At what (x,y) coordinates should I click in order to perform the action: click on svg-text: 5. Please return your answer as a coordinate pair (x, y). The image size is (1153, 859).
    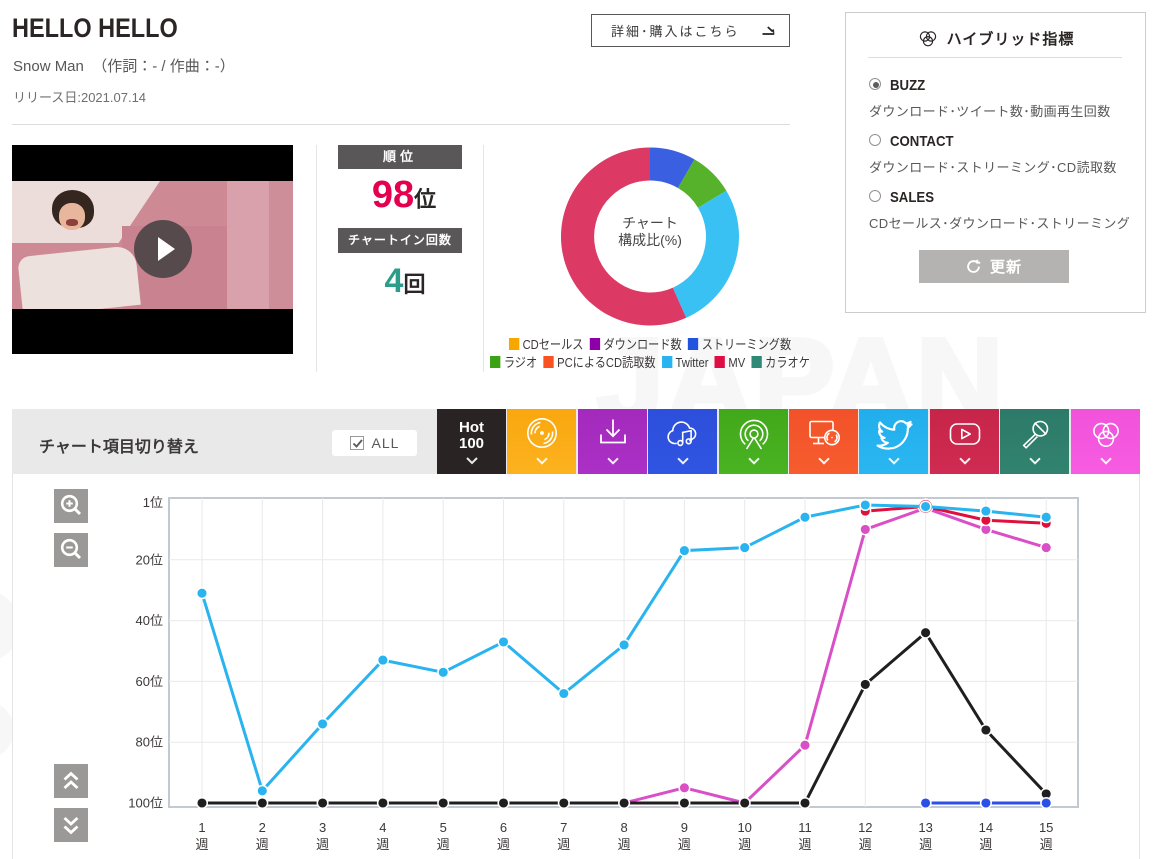
    Looking at the image, I should click on (443, 827).